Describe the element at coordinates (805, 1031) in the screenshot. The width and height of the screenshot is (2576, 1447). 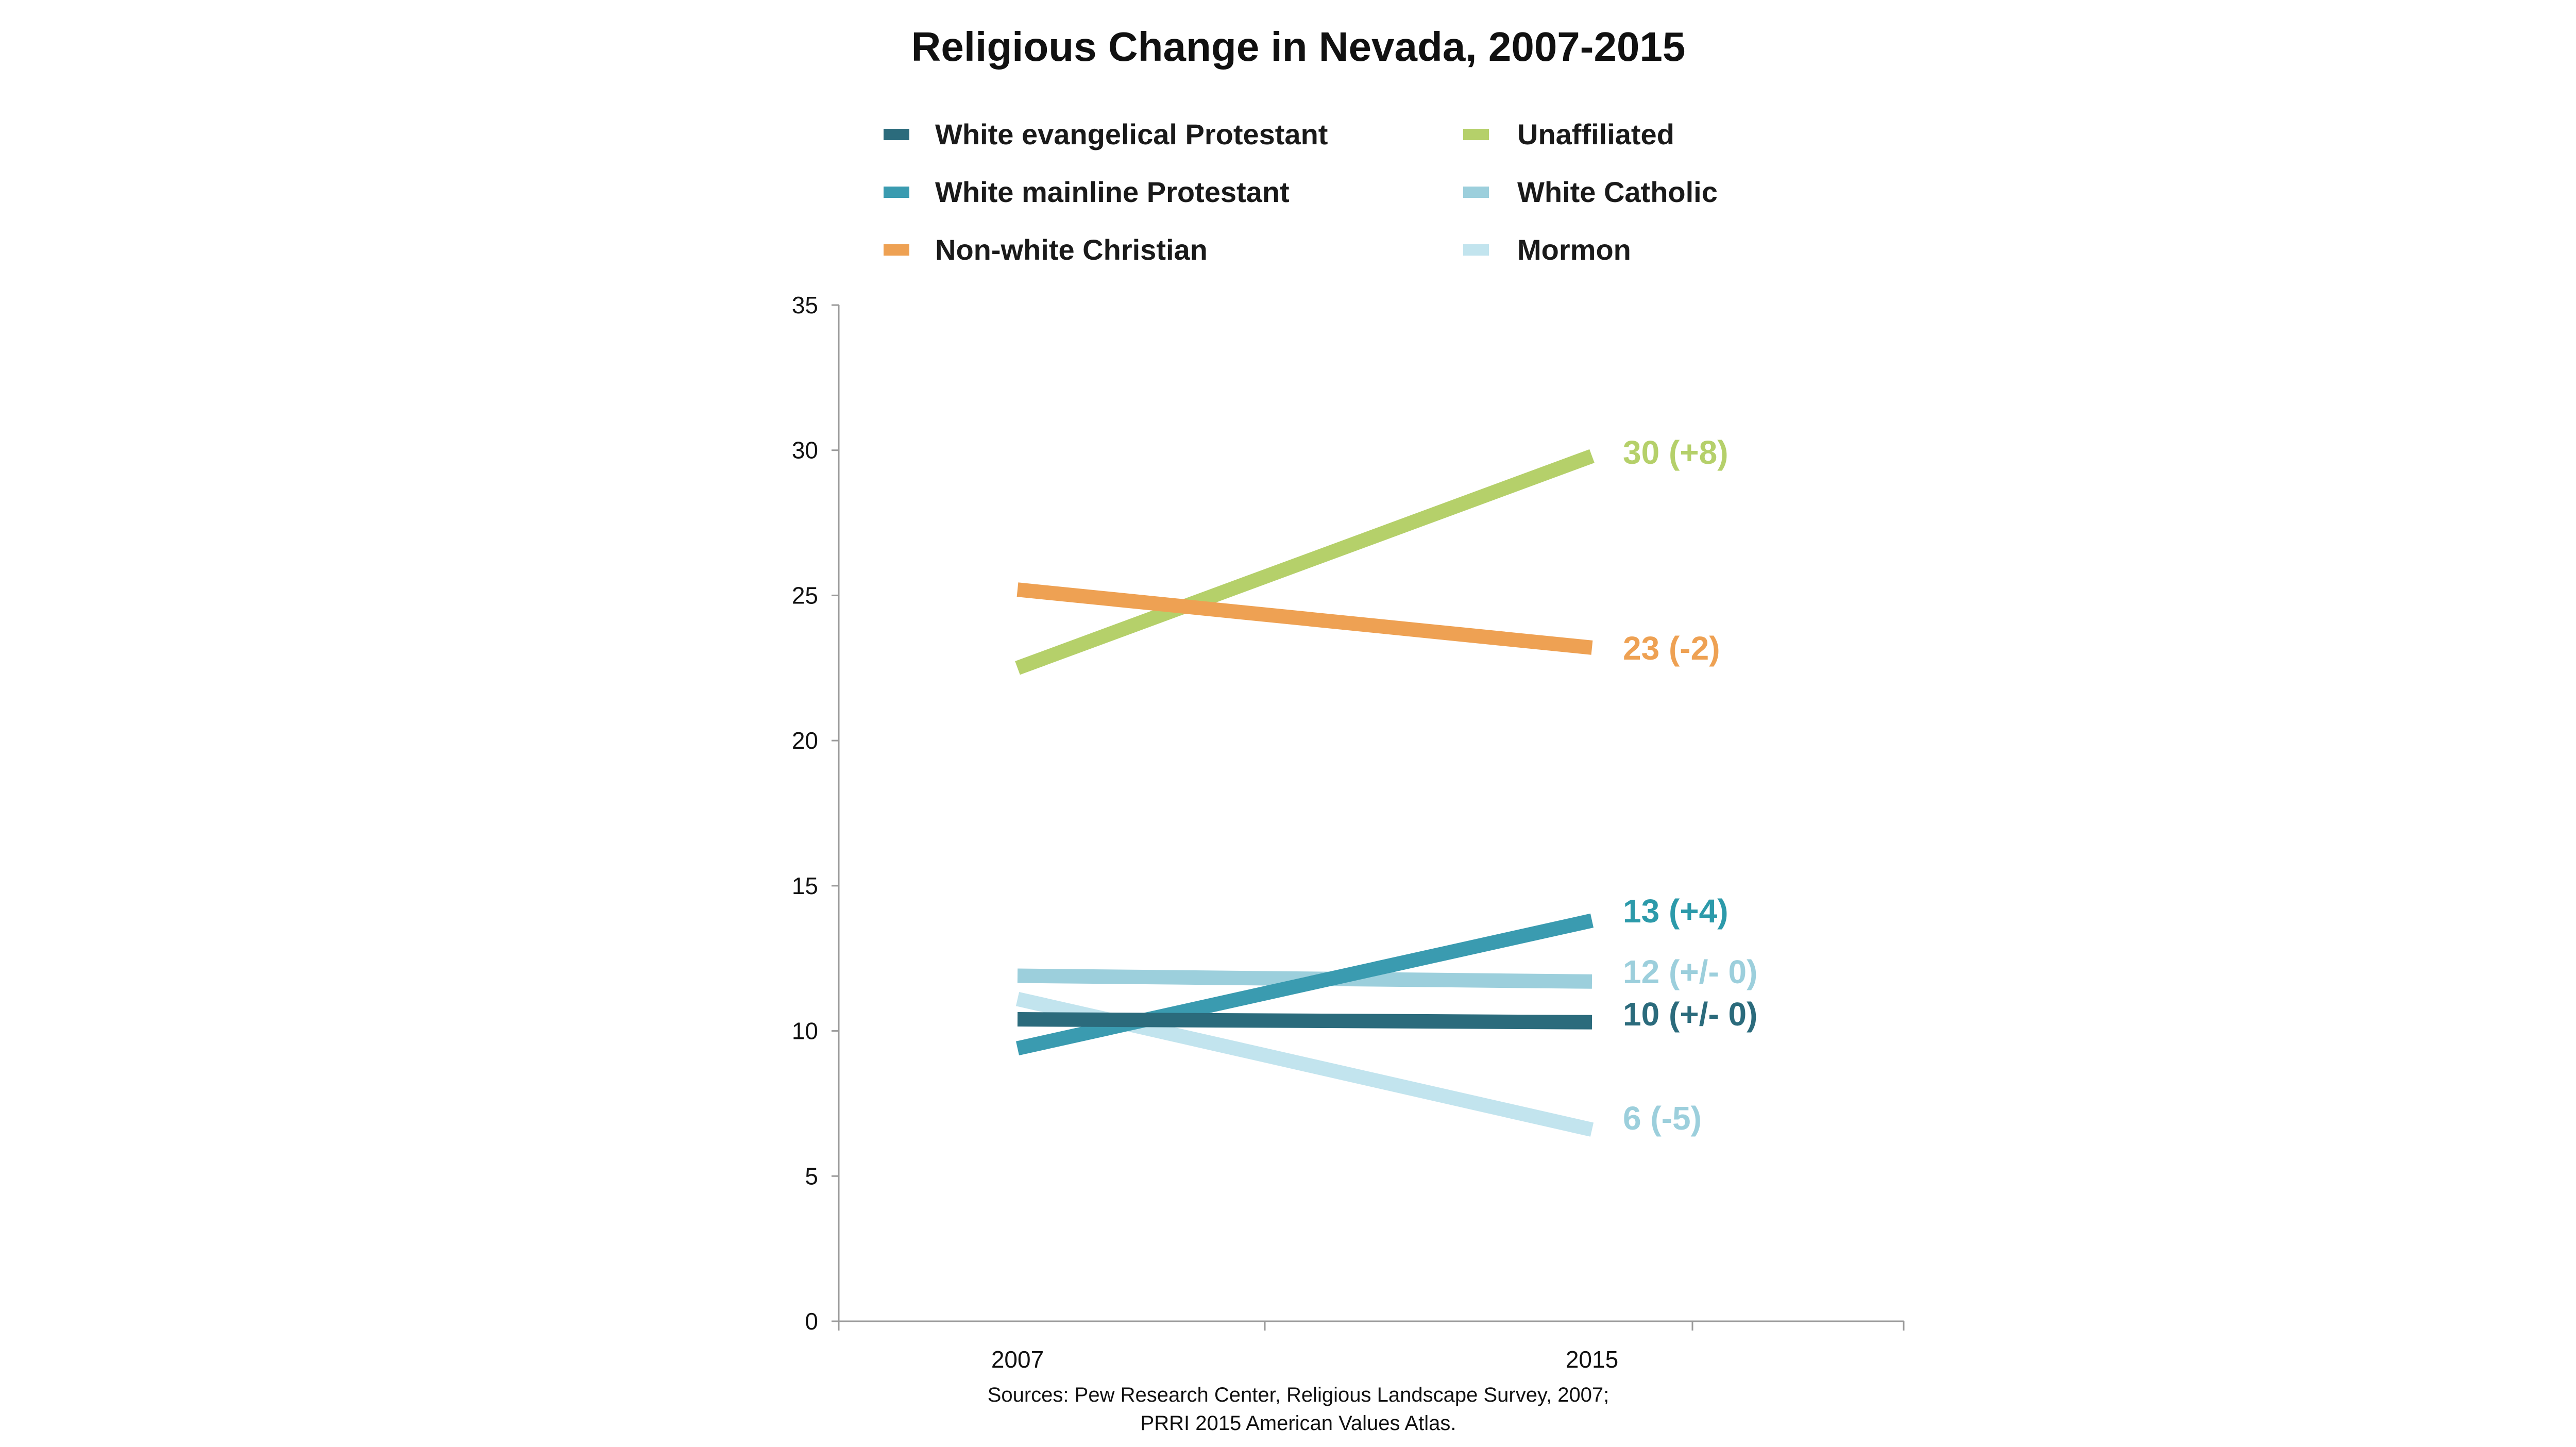
I see `y-tick-label: 10` at that location.